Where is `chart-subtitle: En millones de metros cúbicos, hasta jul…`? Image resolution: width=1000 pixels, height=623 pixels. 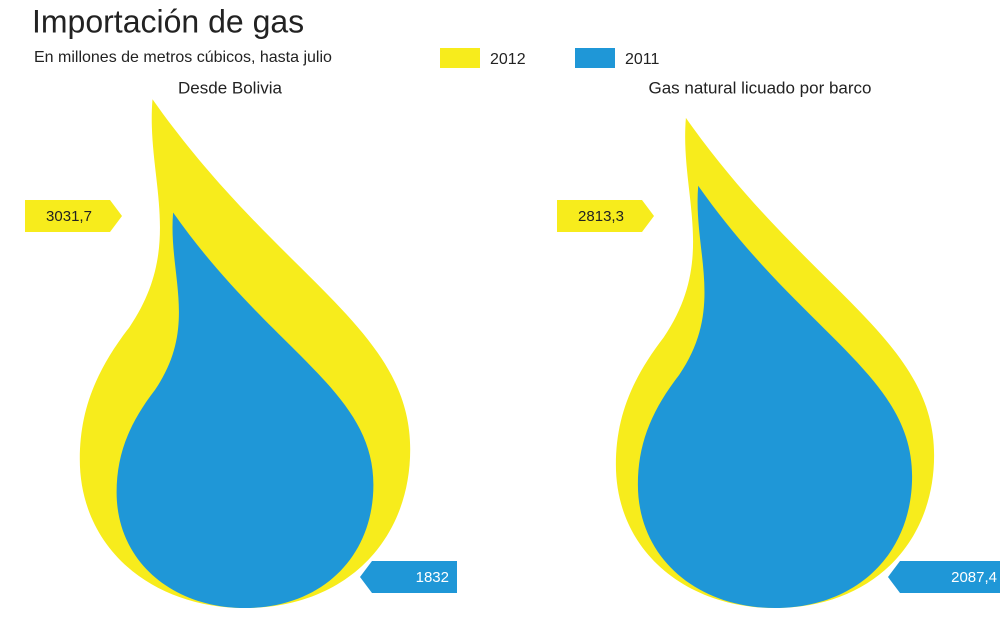
chart-subtitle: En millones de metros cúbicos, hasta jul… is located at coordinates (183, 57).